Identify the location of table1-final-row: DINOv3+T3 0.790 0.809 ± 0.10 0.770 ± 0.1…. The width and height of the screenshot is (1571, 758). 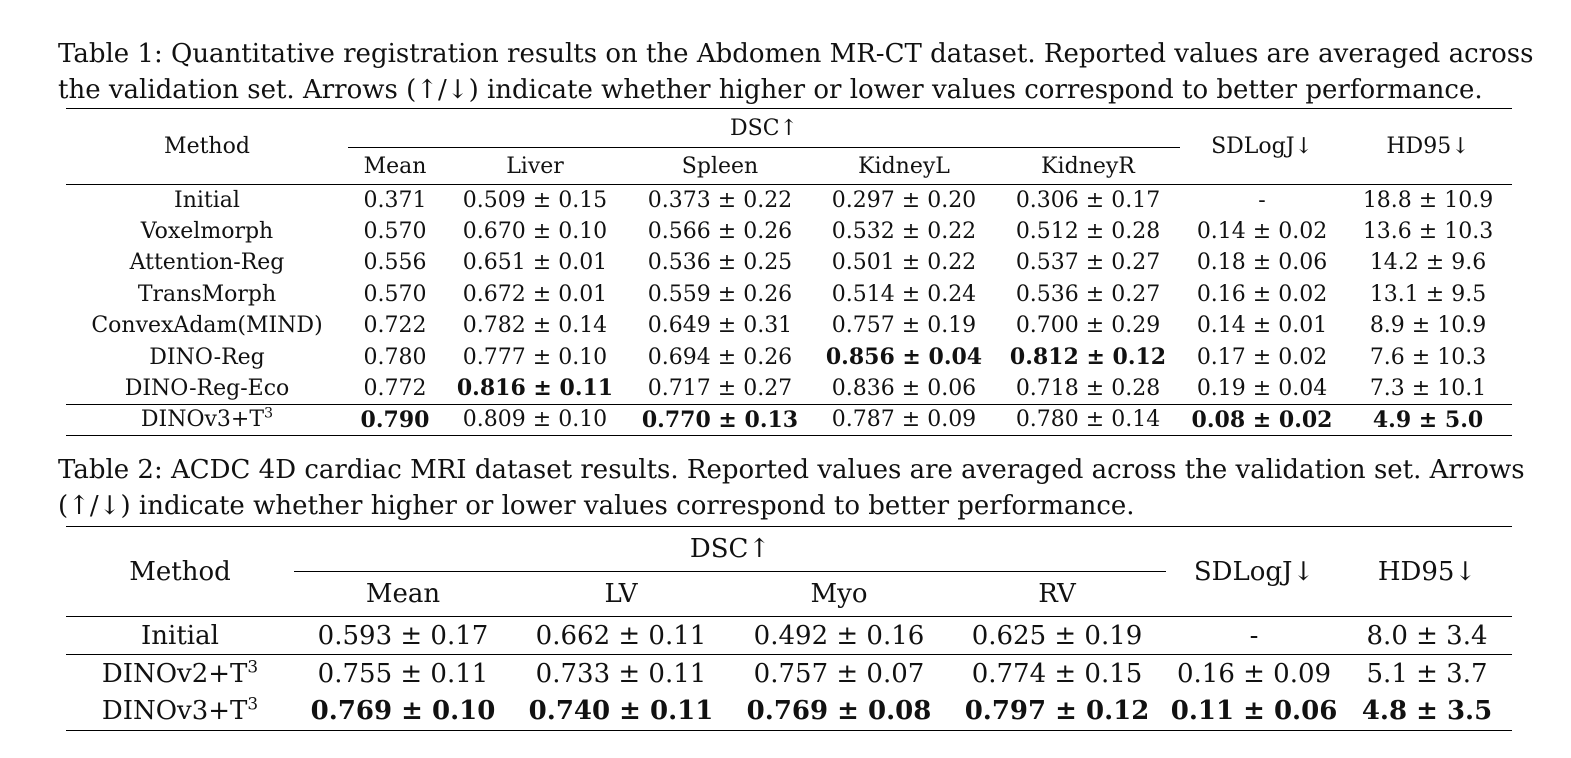
(789, 420).